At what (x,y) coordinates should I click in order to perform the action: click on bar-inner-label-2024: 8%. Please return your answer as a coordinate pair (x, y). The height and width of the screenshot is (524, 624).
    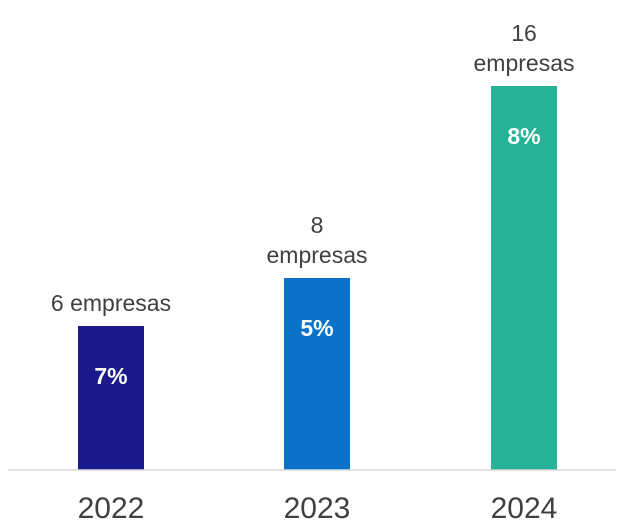
    Looking at the image, I should click on (523, 136).